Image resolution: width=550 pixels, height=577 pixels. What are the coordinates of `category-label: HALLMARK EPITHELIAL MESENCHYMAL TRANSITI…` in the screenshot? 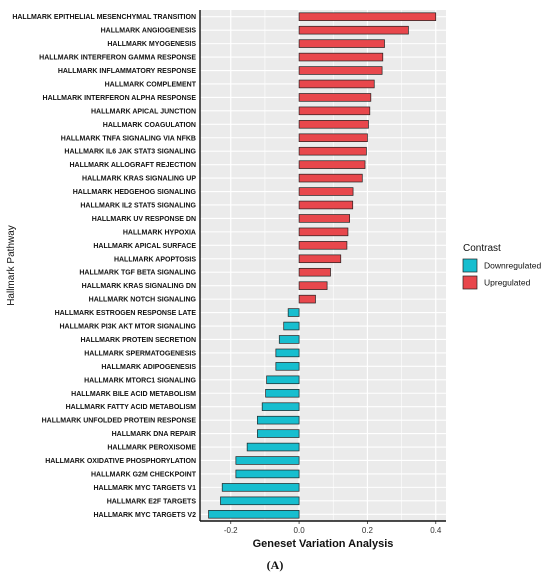 It's located at (104, 17).